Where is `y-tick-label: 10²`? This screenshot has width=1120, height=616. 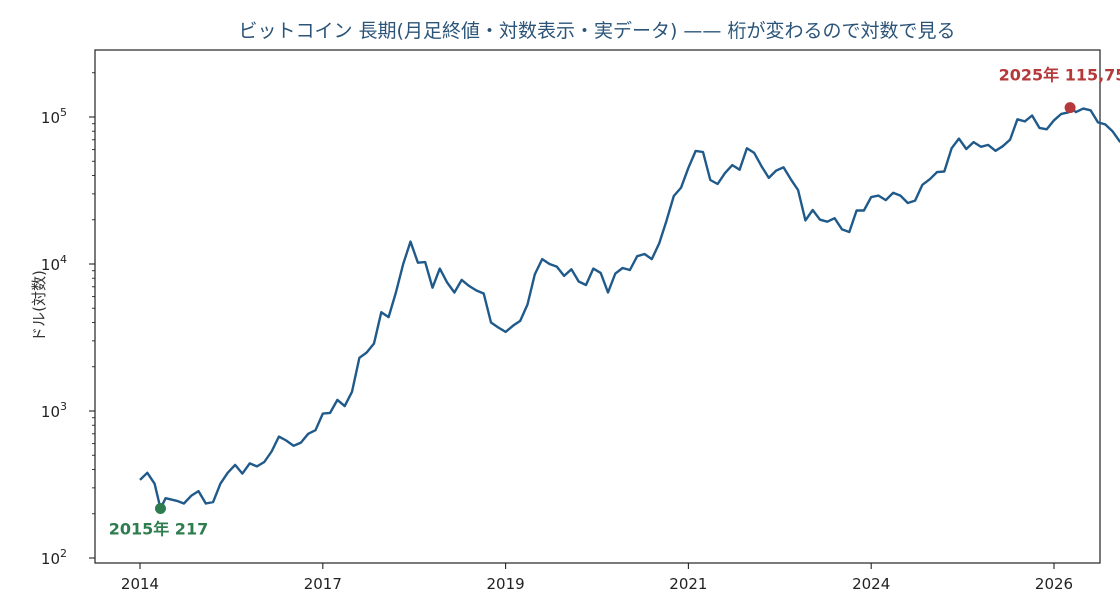 y-tick-label: 10² is located at coordinates (54, 557).